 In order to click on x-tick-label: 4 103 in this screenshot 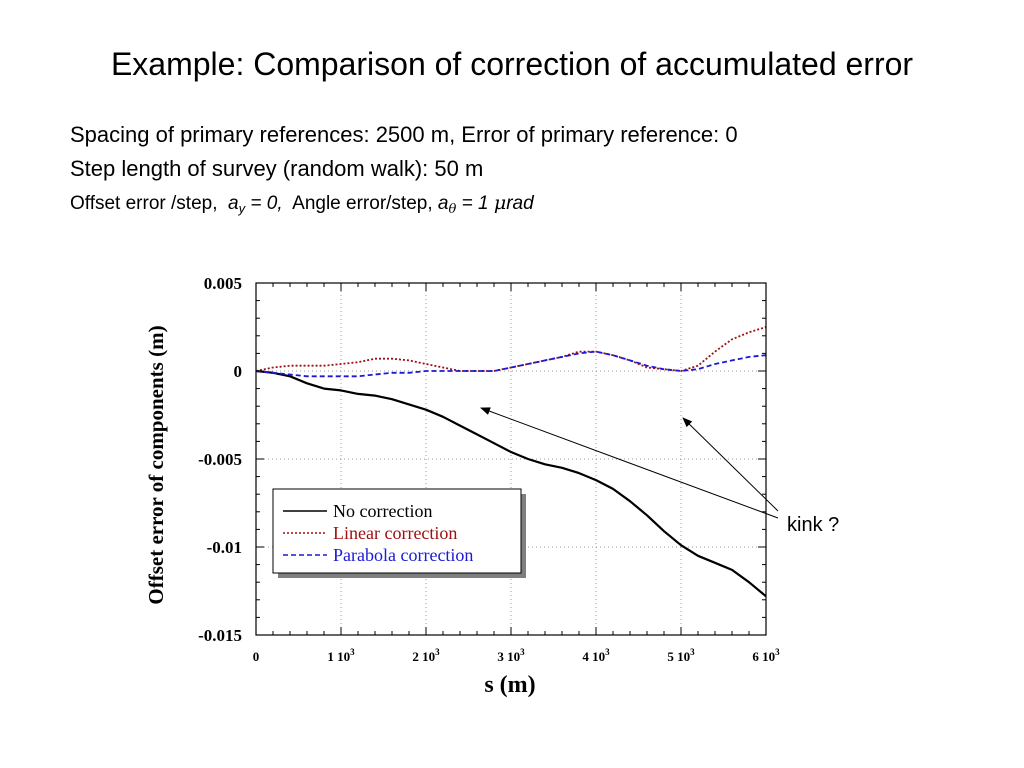, I will do `click(596, 655)`.